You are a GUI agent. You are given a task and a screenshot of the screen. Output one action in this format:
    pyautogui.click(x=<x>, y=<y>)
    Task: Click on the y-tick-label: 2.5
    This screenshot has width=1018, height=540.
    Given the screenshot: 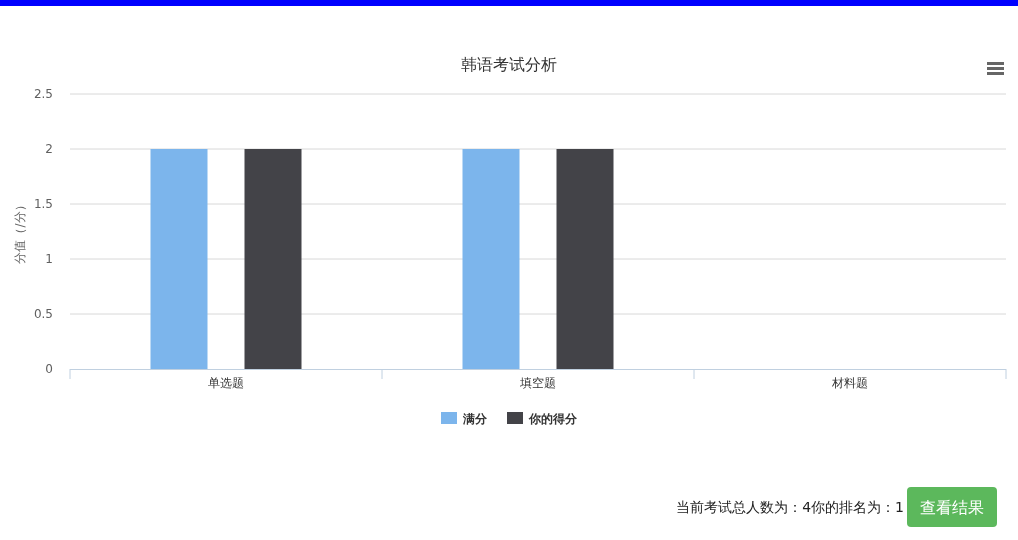 What is the action you would take?
    pyautogui.click(x=43, y=94)
    